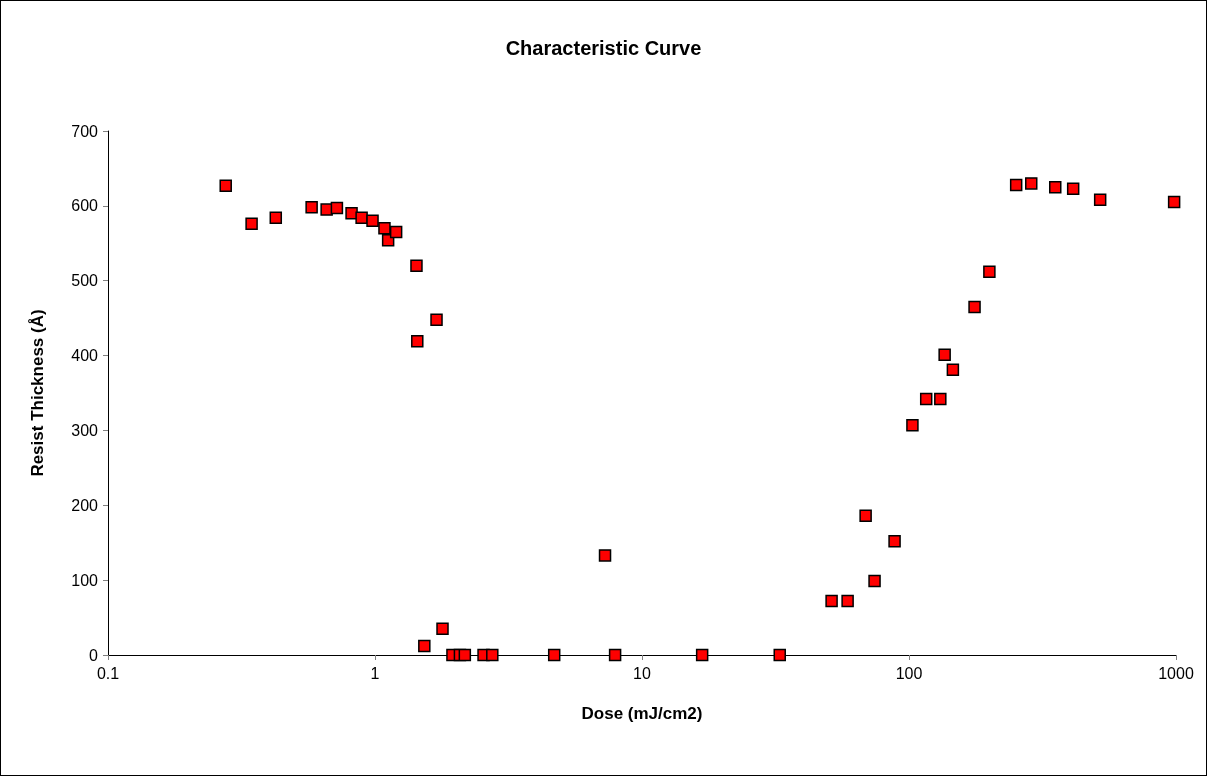 The image size is (1207, 776). Describe the element at coordinates (642, 713) in the screenshot. I see `x-axis-title: Dose (mJ/cm2)` at that location.